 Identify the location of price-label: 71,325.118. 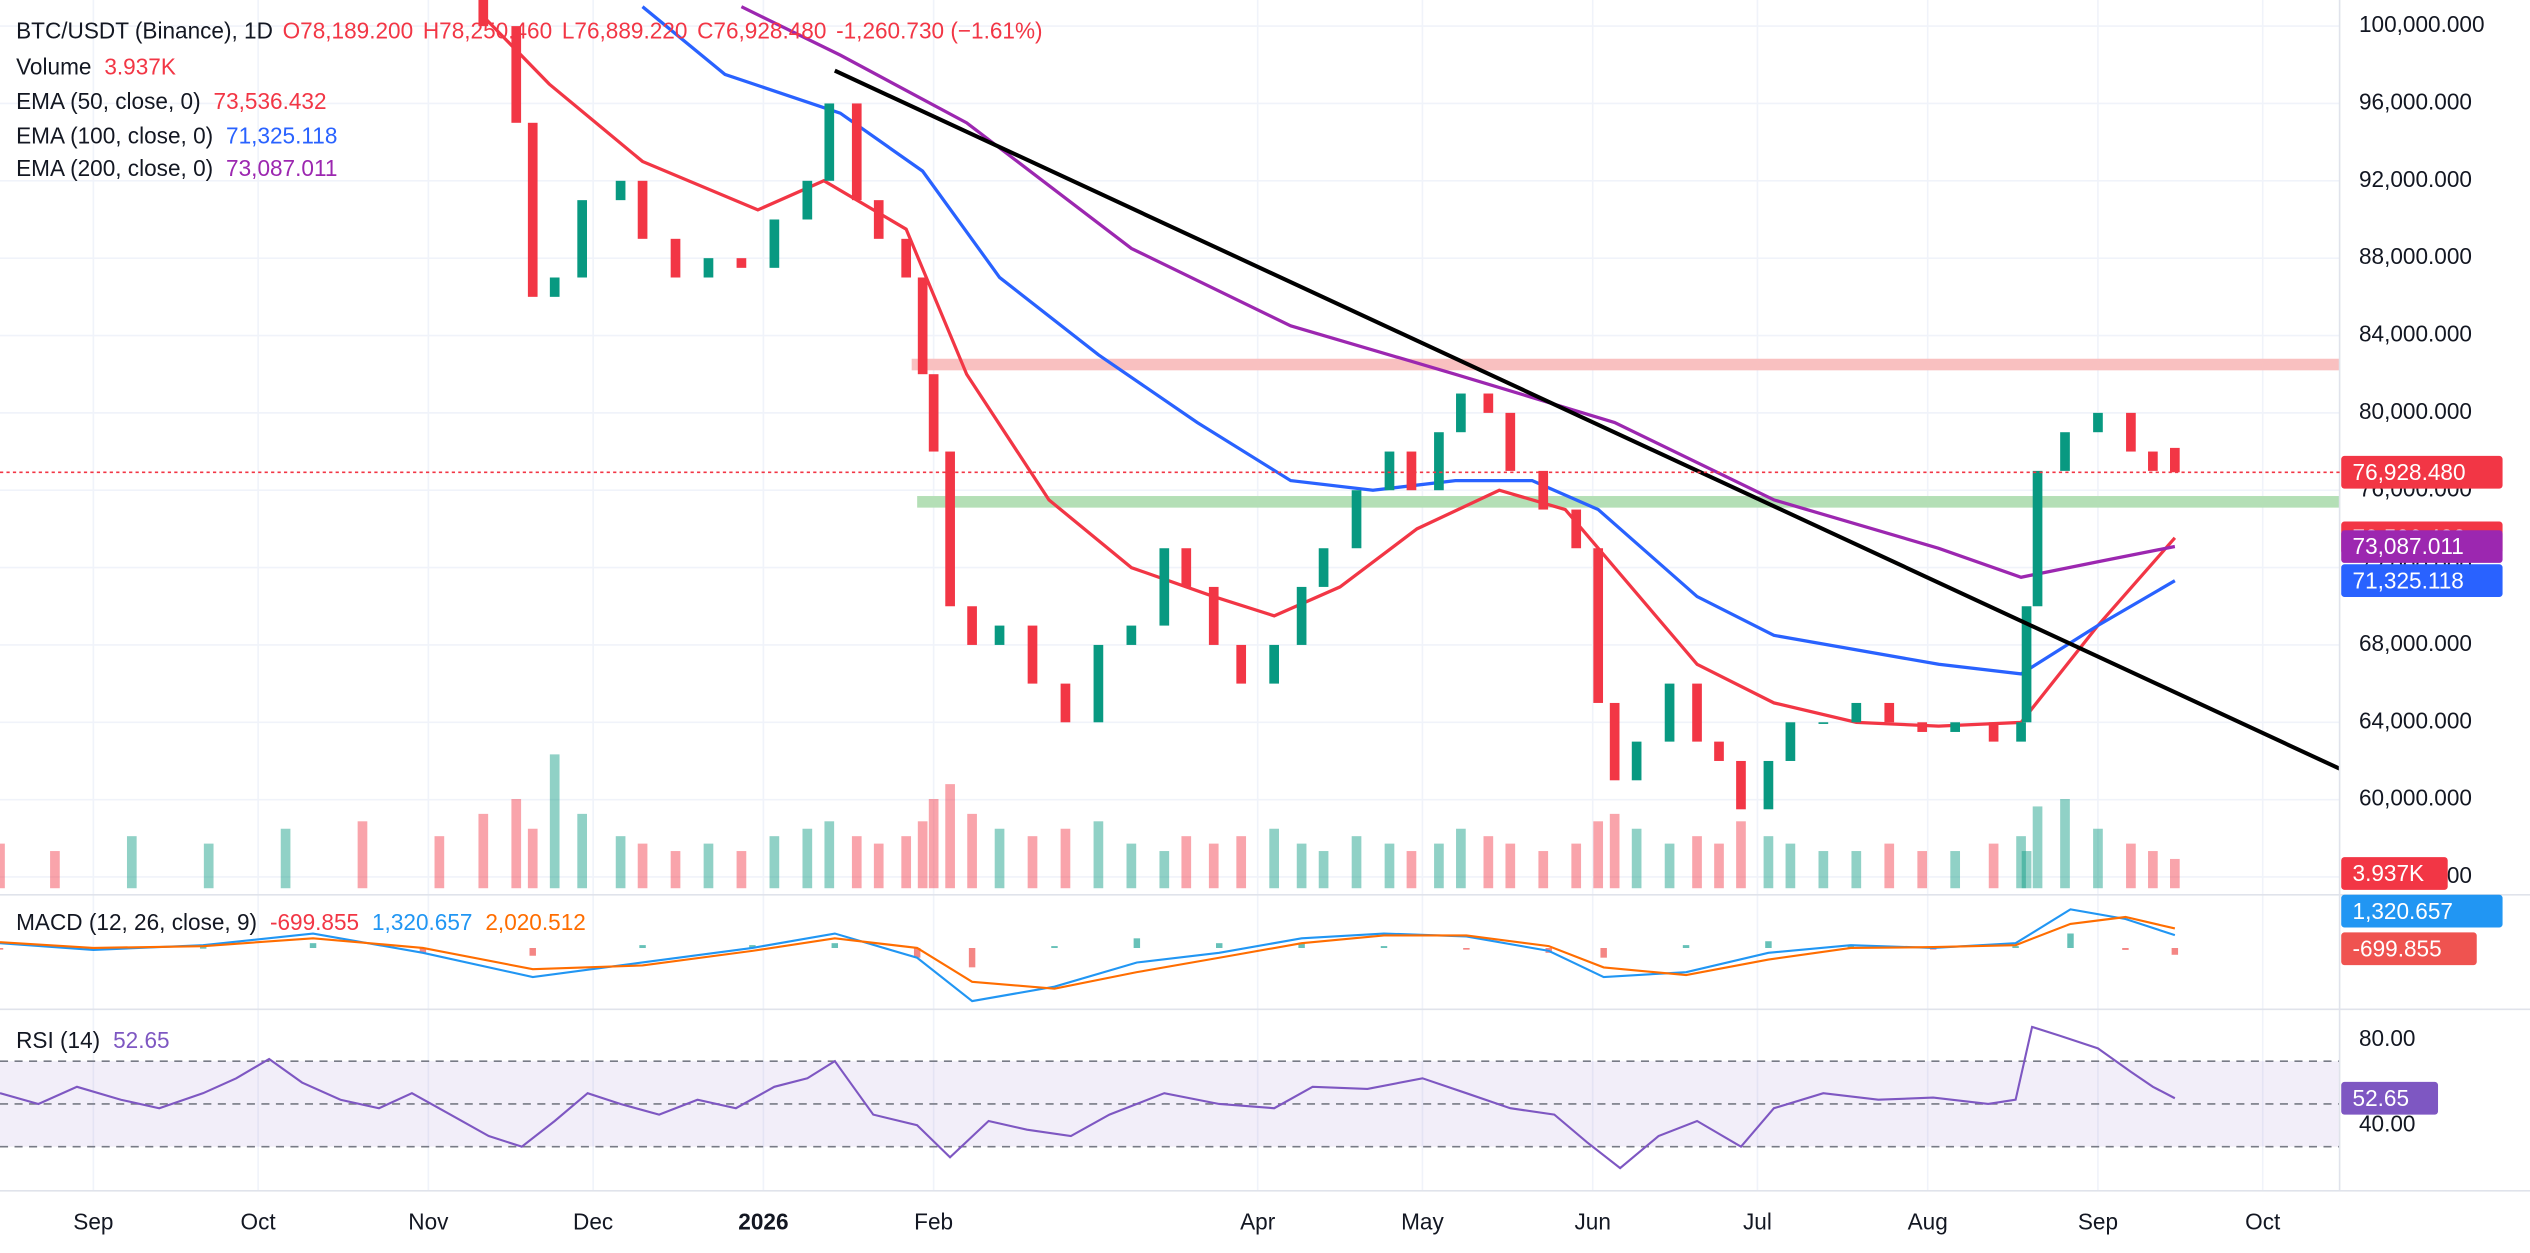
(2408, 580).